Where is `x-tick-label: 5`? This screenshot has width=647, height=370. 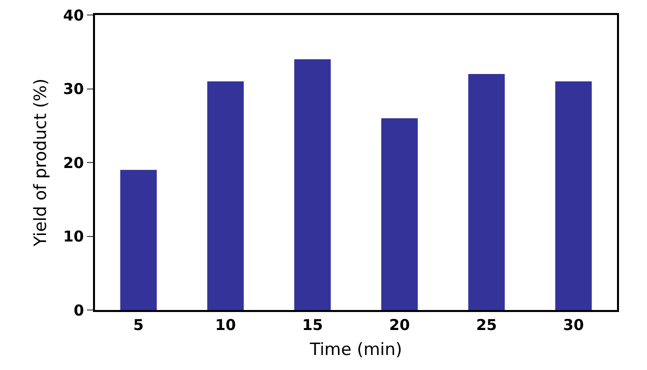
x-tick-label: 5 is located at coordinates (138, 325).